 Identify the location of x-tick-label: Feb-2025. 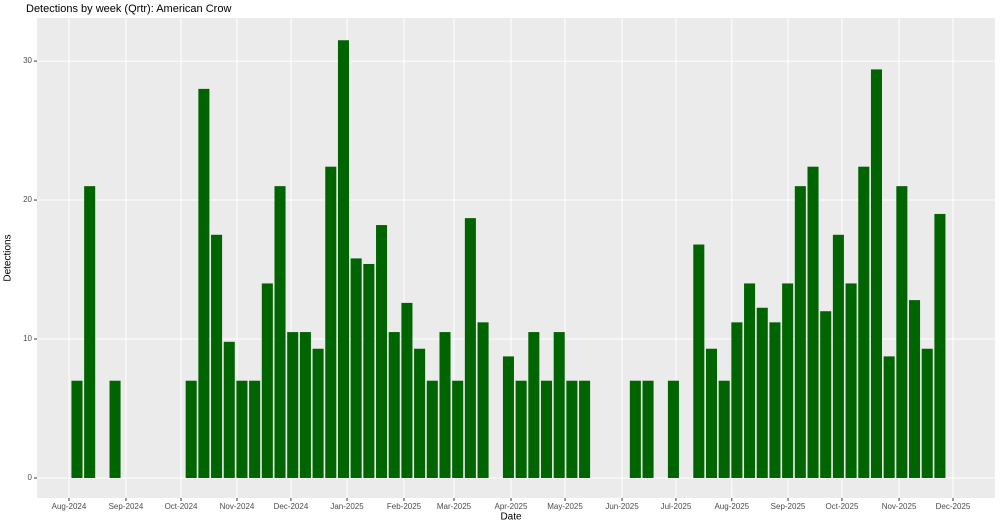
(404, 506).